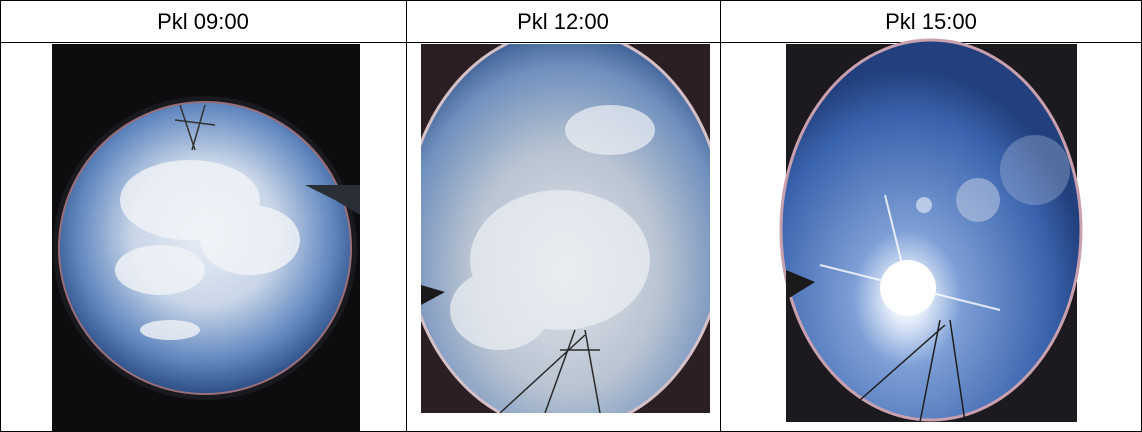 The height and width of the screenshot is (432, 1142). I want to click on header-cell: Pkl 15:00, so click(931, 21).